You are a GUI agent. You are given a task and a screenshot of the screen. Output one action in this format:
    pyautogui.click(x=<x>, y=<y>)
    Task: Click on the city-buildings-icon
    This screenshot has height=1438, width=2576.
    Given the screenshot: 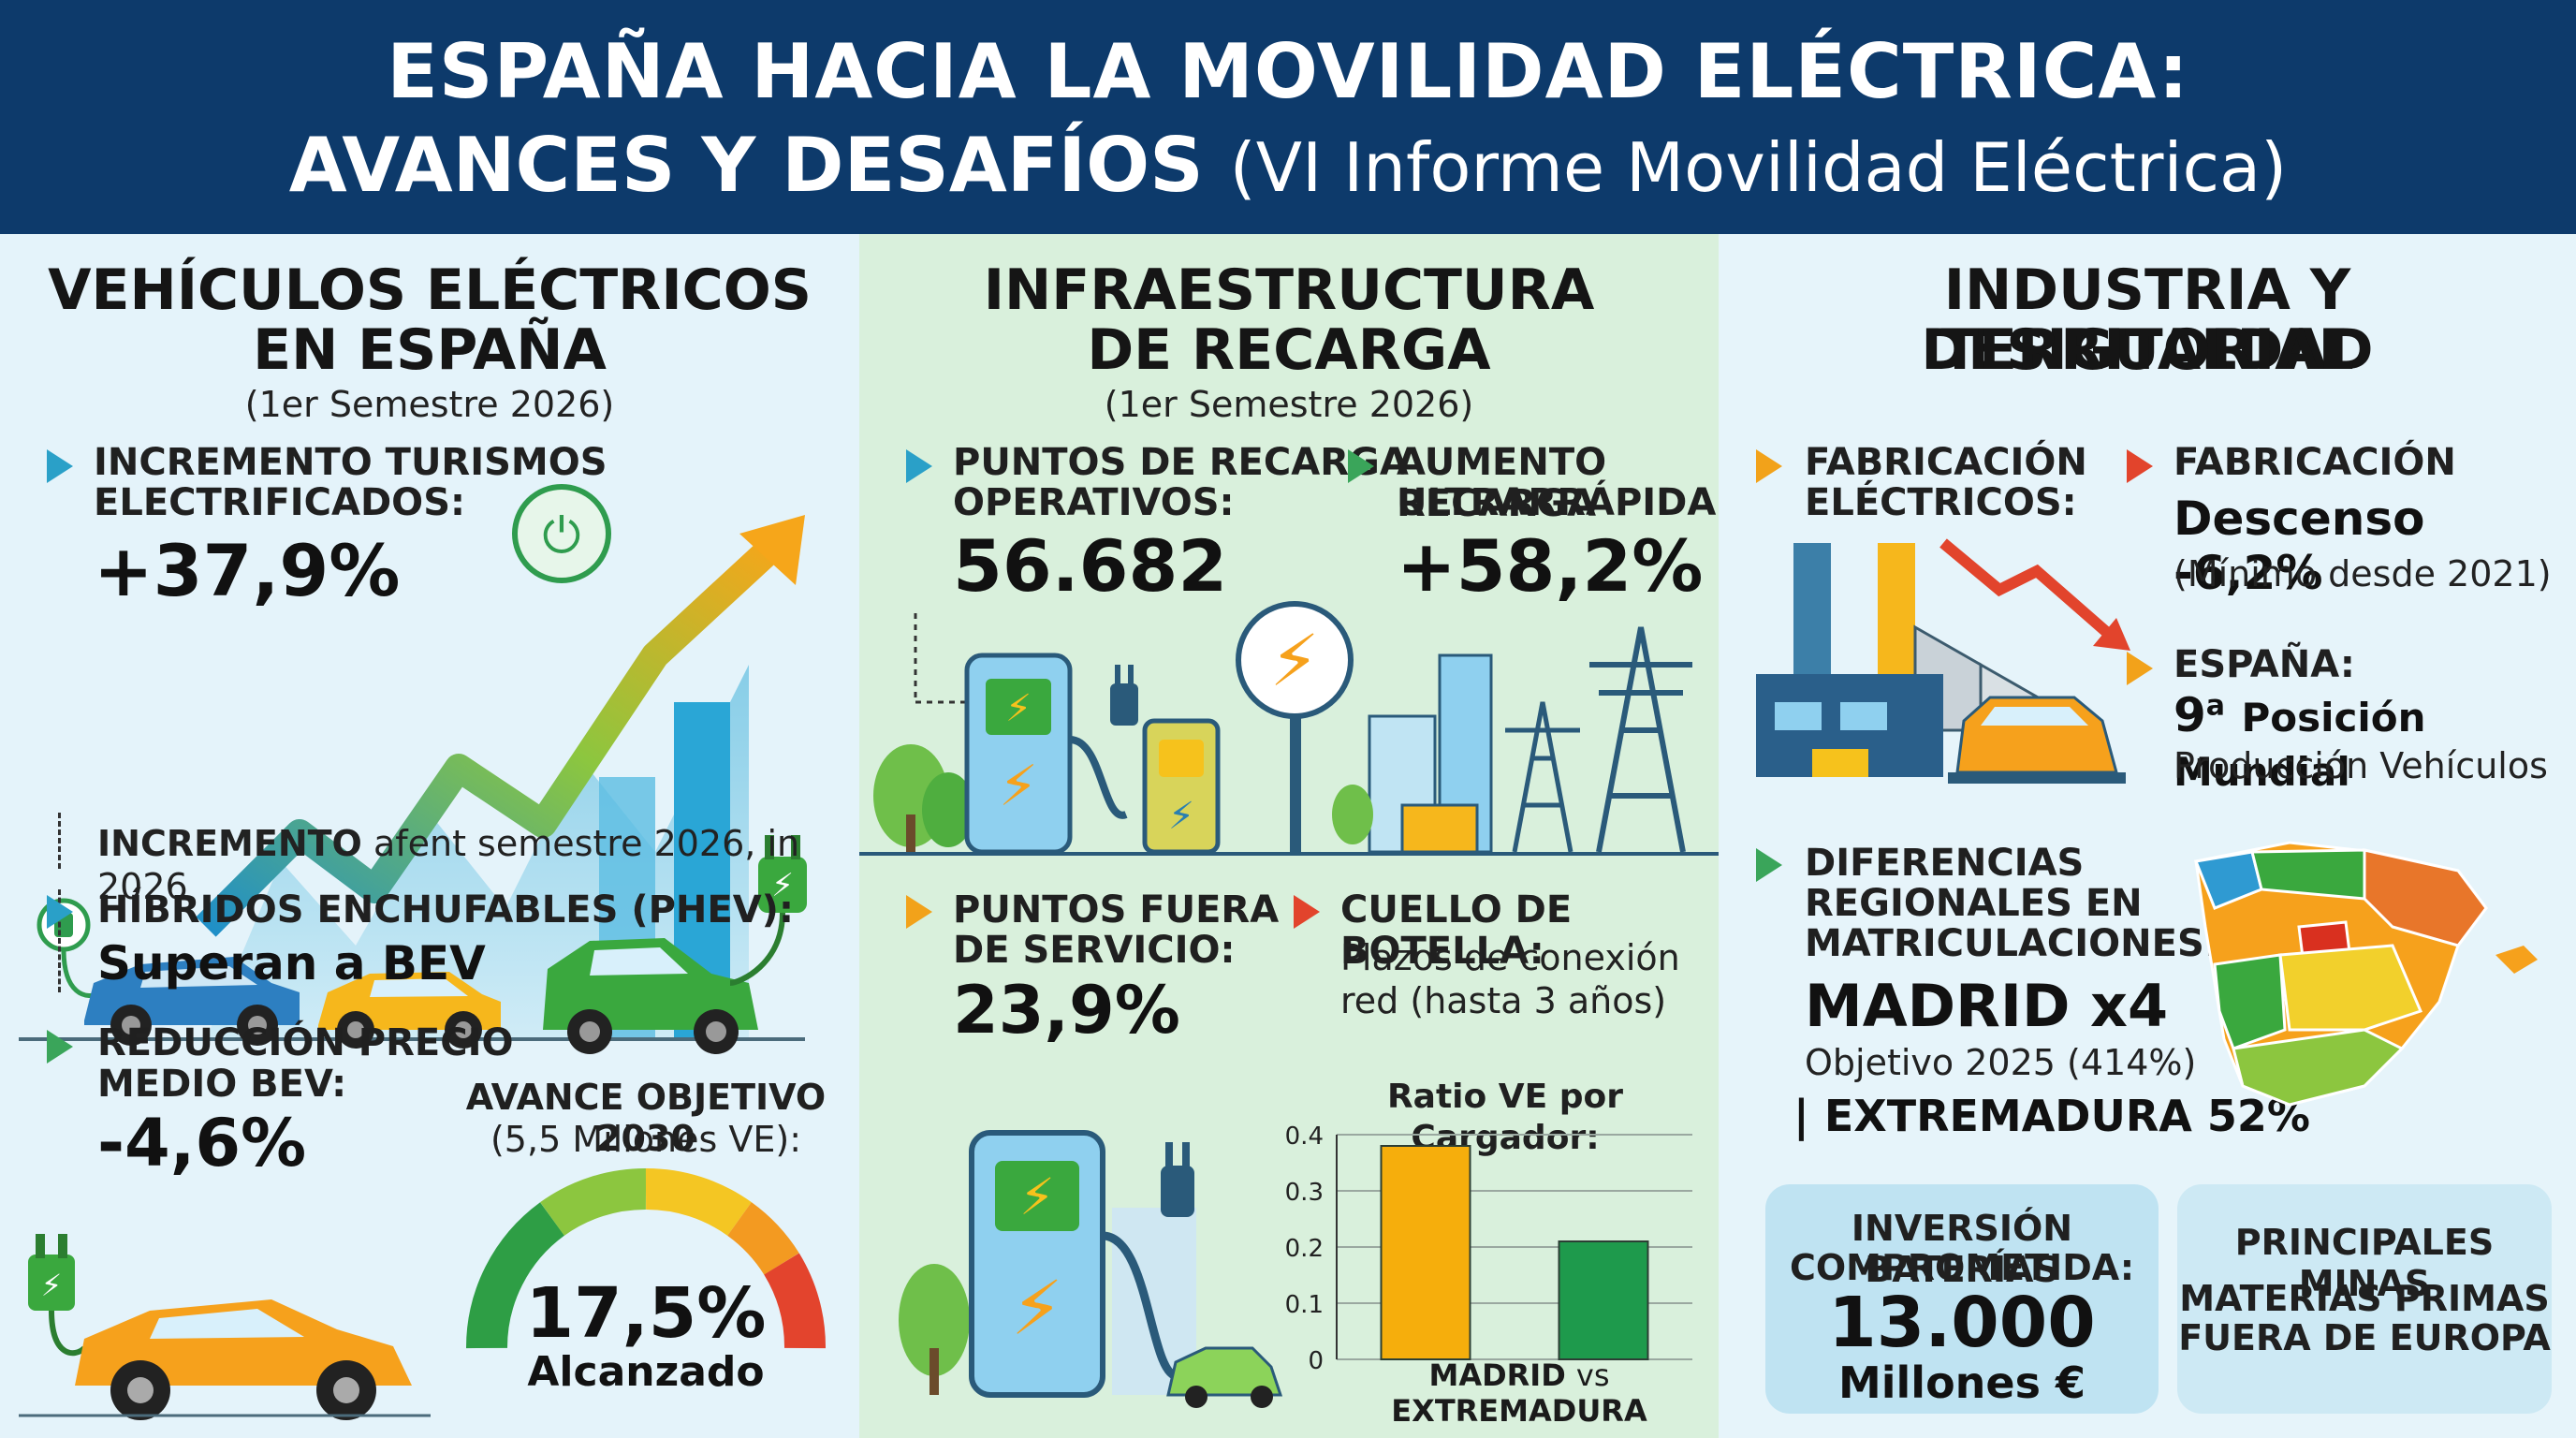 What is the action you would take?
    pyautogui.click(x=1412, y=753)
    